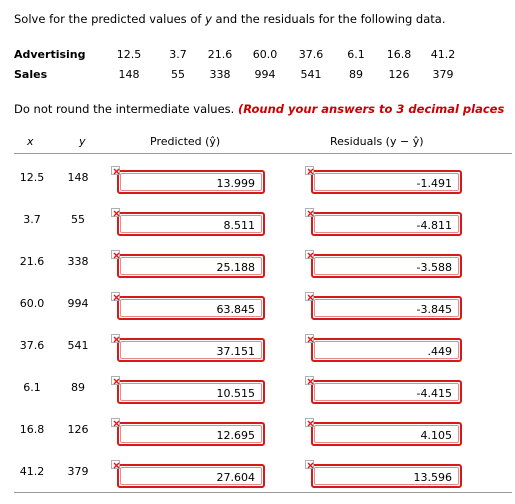 This screenshot has height=504, width=515. What do you see at coordinates (371, 109) in the screenshot?
I see `rounding-instruction: (Round your answers to 3 decimal places` at bounding box center [371, 109].